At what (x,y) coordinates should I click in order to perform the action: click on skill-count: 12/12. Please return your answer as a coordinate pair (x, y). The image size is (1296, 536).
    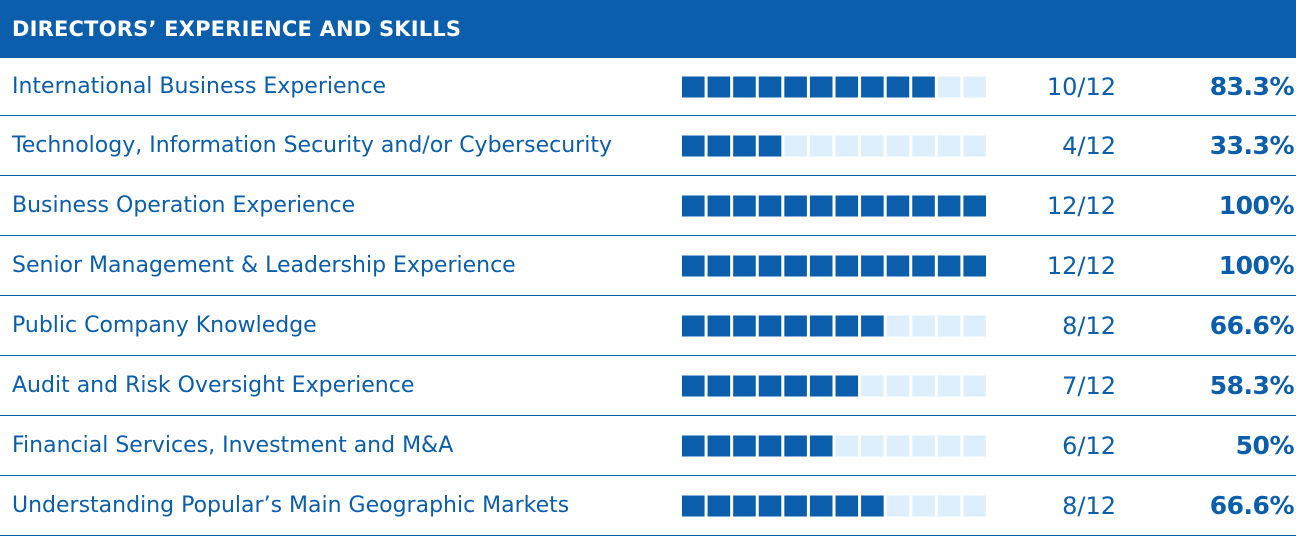
    Looking at the image, I should click on (1081, 205).